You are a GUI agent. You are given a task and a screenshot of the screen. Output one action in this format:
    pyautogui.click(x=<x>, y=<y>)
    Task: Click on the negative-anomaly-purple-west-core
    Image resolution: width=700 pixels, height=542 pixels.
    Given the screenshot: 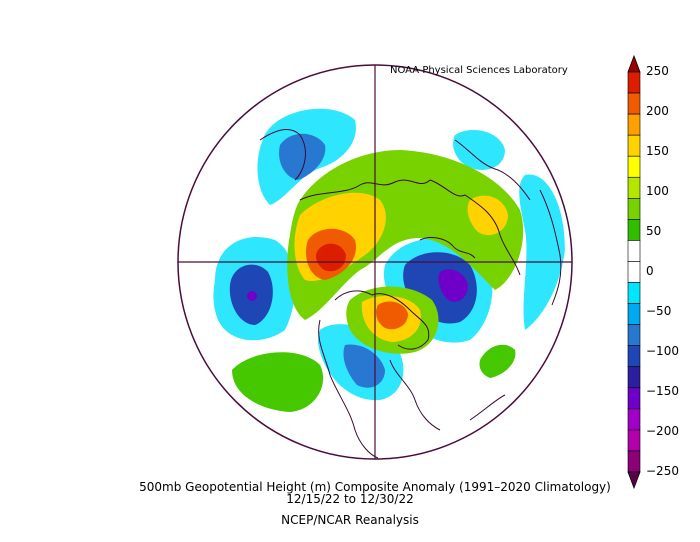 What is the action you would take?
    pyautogui.click(x=252, y=296)
    